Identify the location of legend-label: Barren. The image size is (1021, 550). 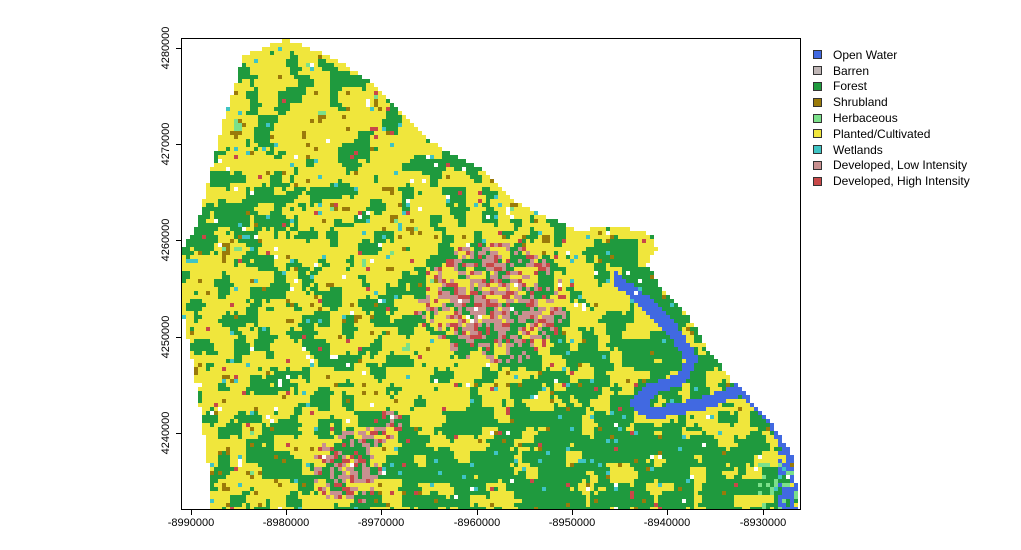
(851, 70).